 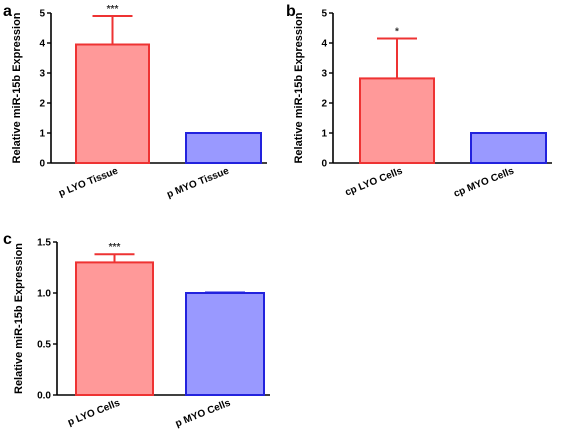 I want to click on x-category-label: p MYO Tissue, so click(x=198, y=182).